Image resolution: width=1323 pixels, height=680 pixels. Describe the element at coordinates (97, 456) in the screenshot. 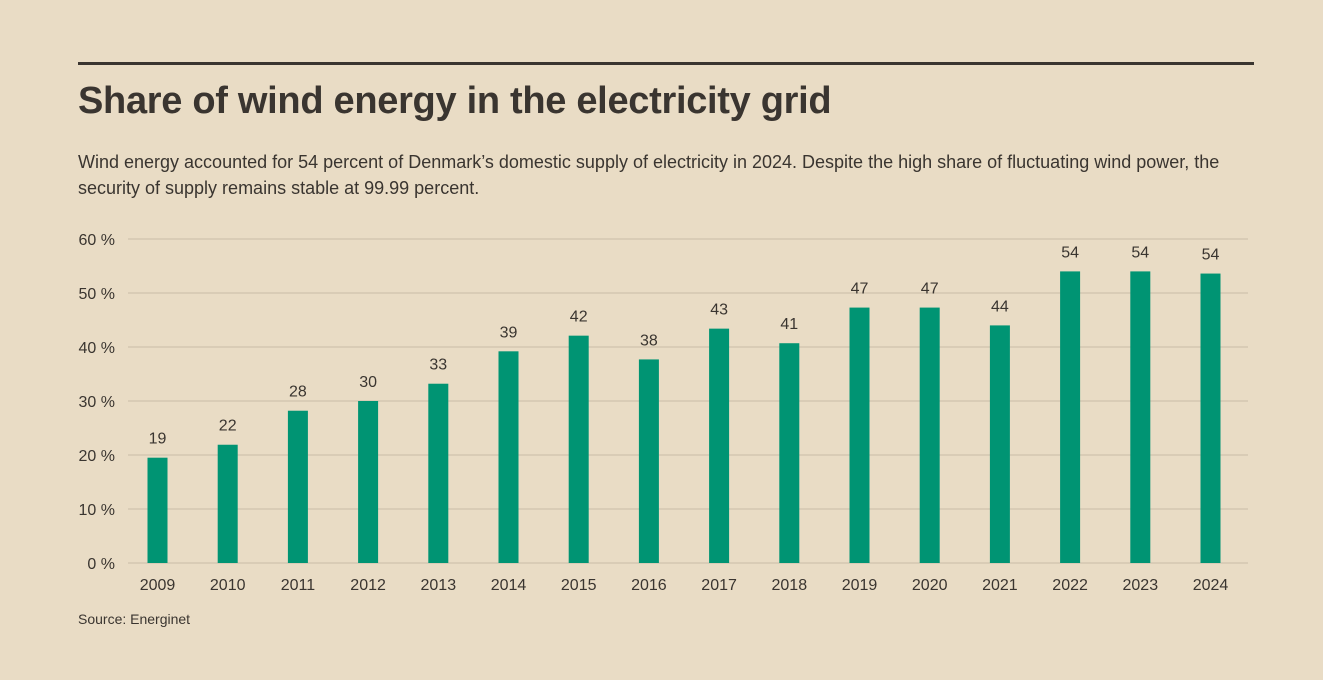

I see `y-tick-label: 20 %` at that location.